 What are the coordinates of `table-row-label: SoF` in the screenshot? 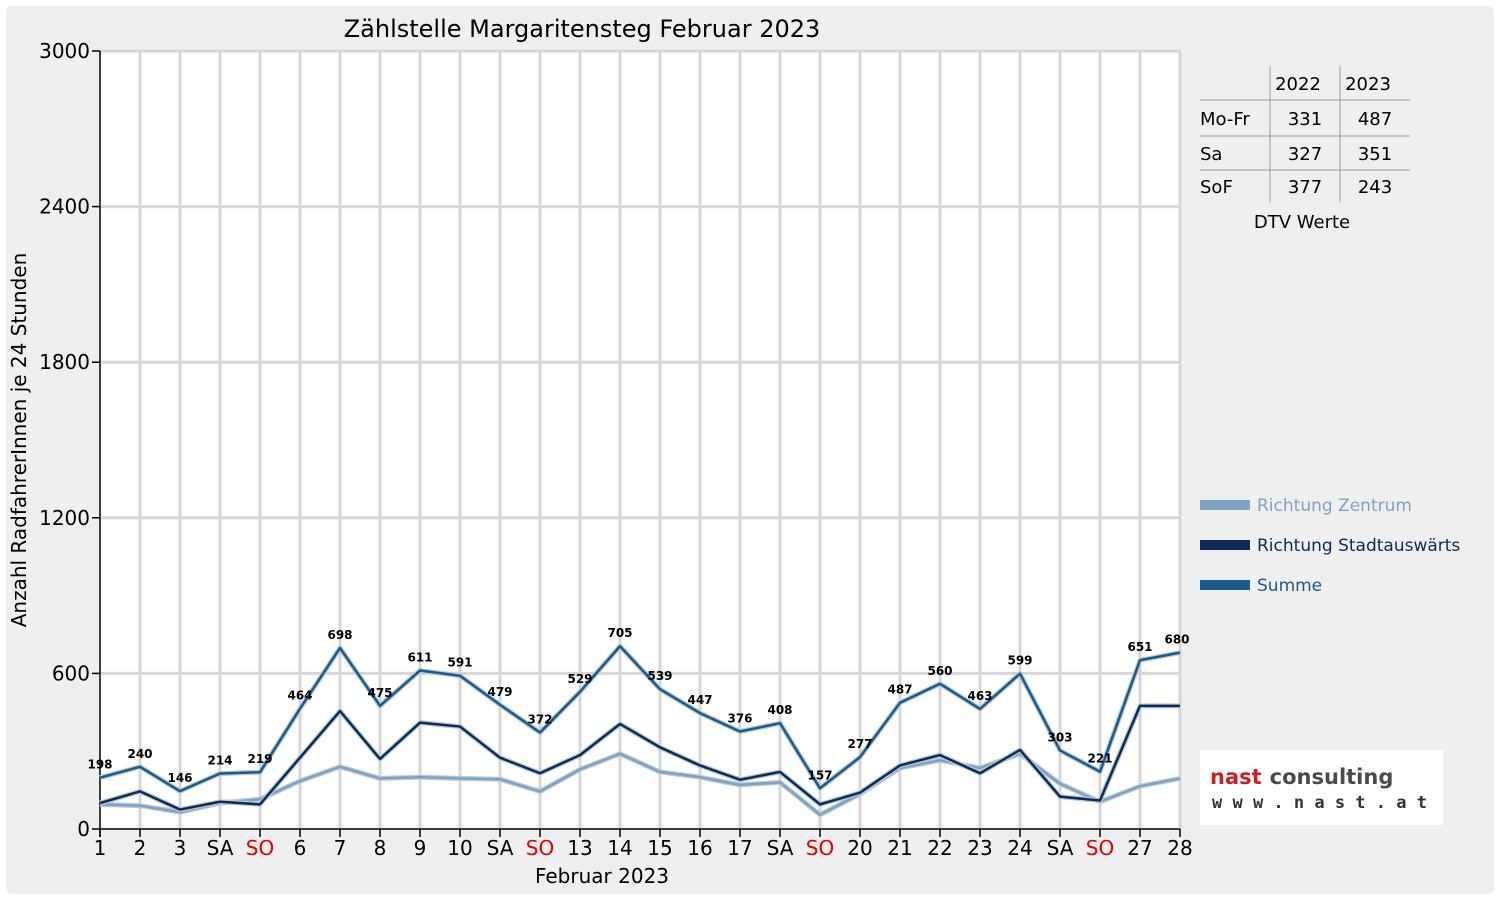 It's located at (1216, 187).